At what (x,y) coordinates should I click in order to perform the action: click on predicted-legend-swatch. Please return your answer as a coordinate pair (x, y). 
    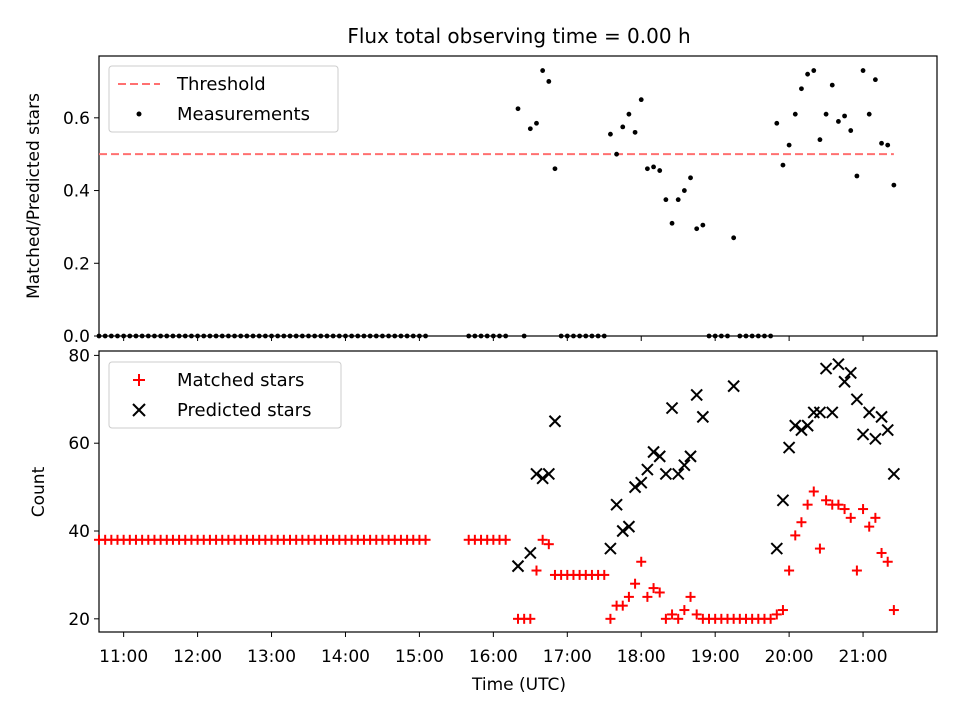
    Looking at the image, I should click on (139, 410).